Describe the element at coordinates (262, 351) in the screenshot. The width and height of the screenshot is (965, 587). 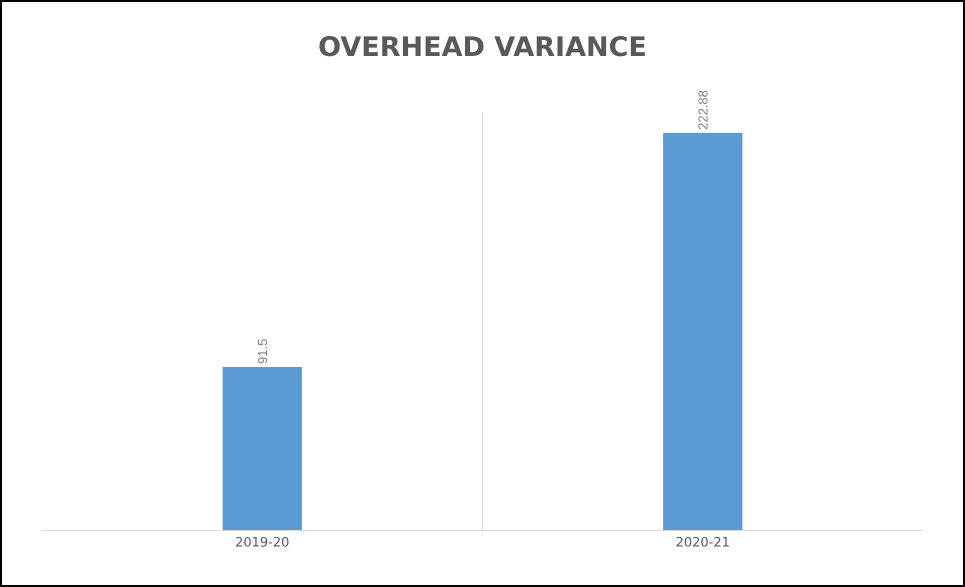
I see `data-label: 91.5` at that location.